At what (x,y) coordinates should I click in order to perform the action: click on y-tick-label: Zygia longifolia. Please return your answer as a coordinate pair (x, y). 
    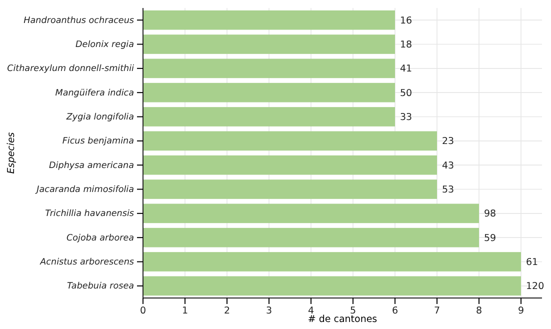
    Looking at the image, I should click on (99, 117).